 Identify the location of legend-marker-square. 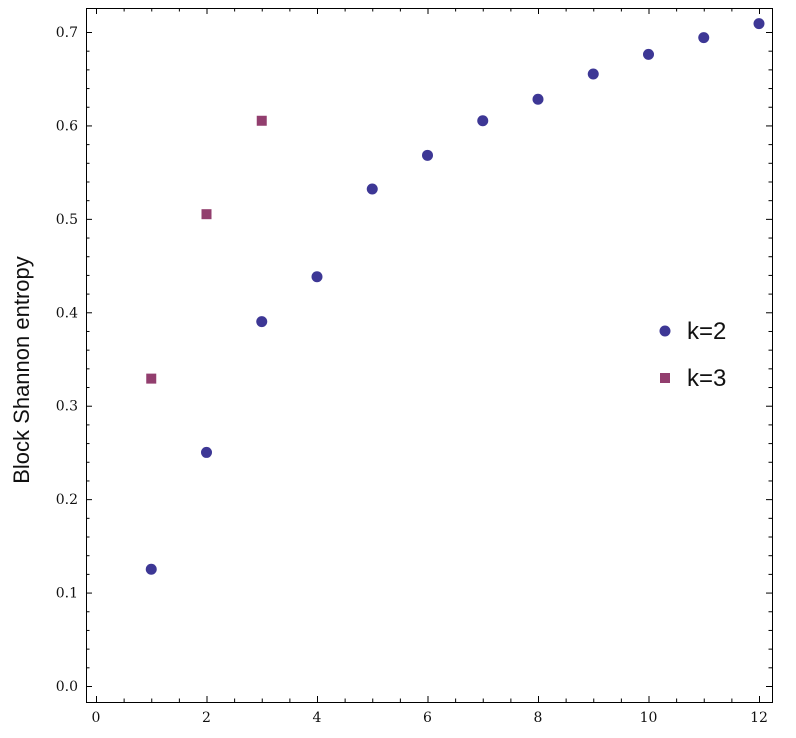
(665, 378).